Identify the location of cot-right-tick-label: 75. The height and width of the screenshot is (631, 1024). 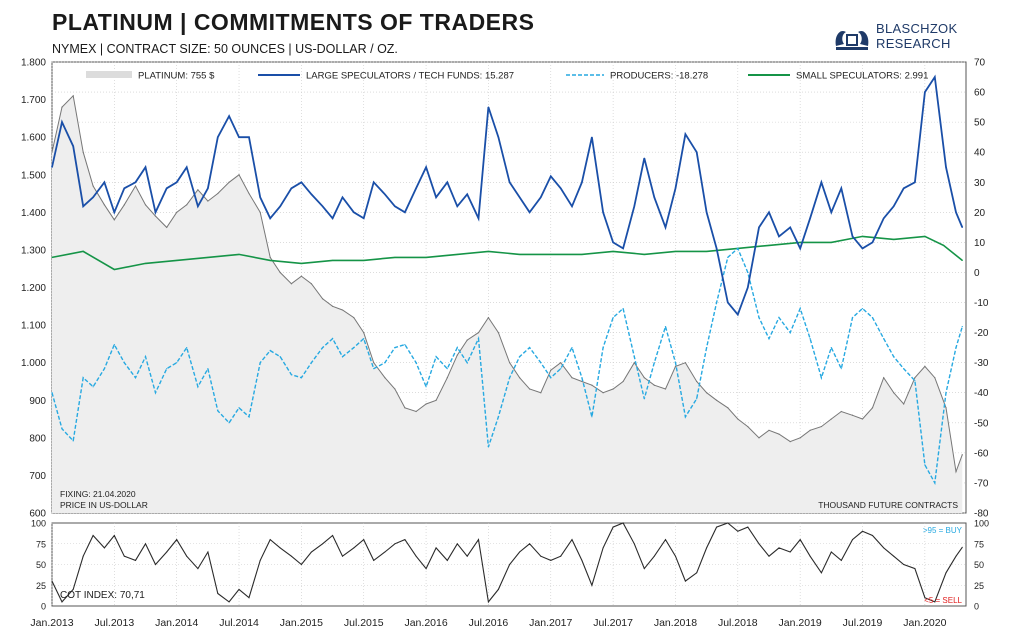
(979, 544).